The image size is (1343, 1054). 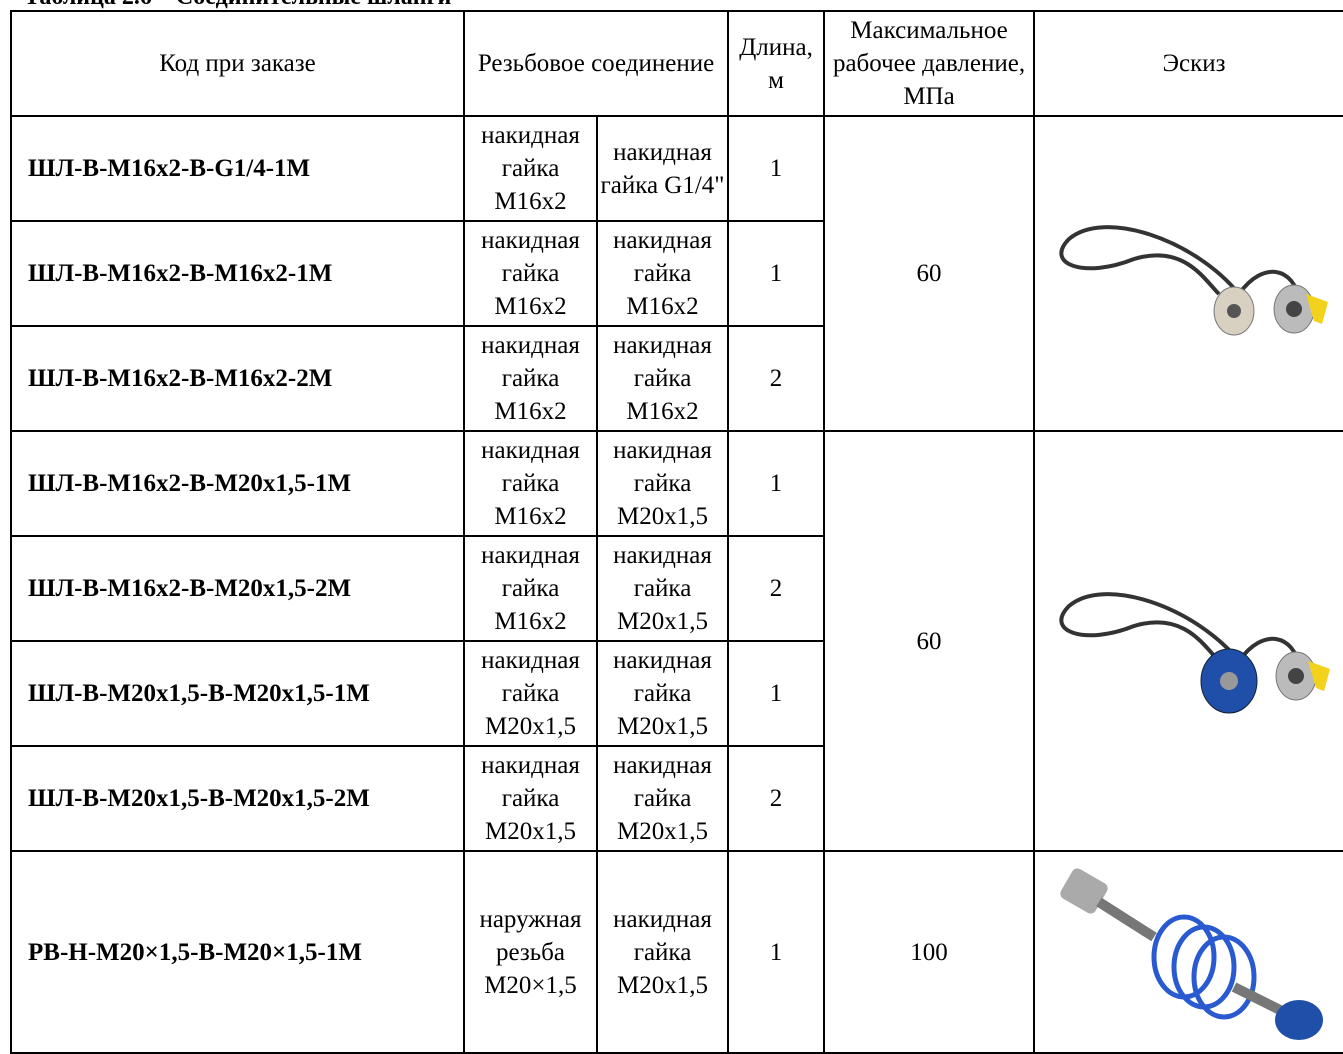 I want to click on order-code: ШЛ-В-М16х2-В-М20х1,5-2М, so click(x=237, y=588).